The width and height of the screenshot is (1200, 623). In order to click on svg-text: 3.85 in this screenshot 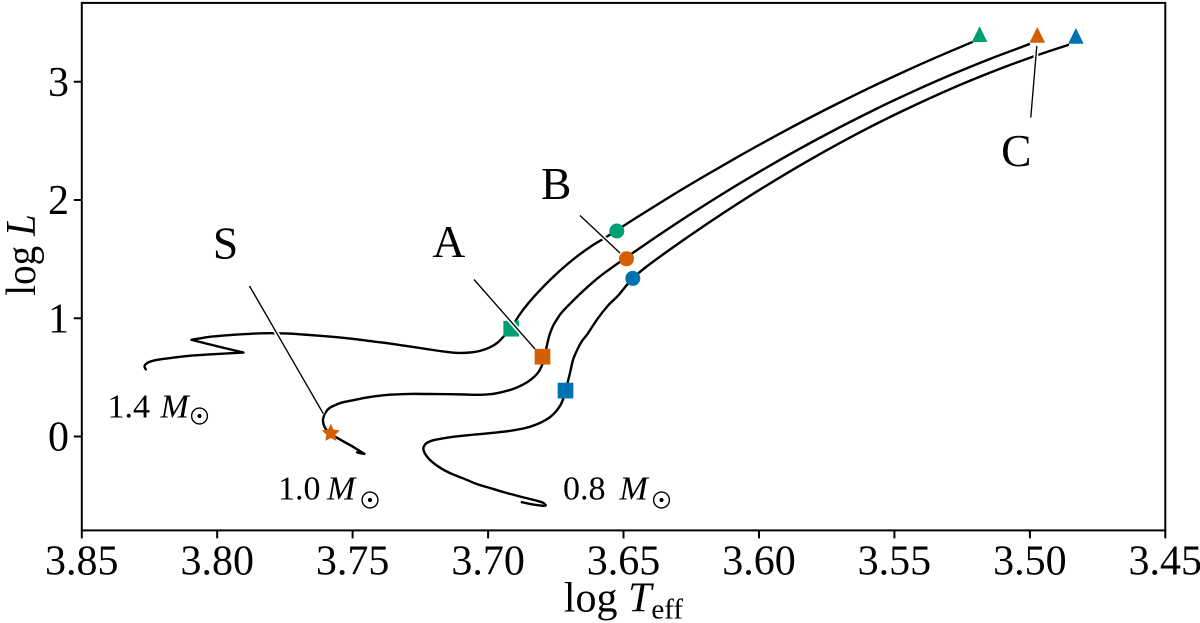, I will do `click(82, 562)`.